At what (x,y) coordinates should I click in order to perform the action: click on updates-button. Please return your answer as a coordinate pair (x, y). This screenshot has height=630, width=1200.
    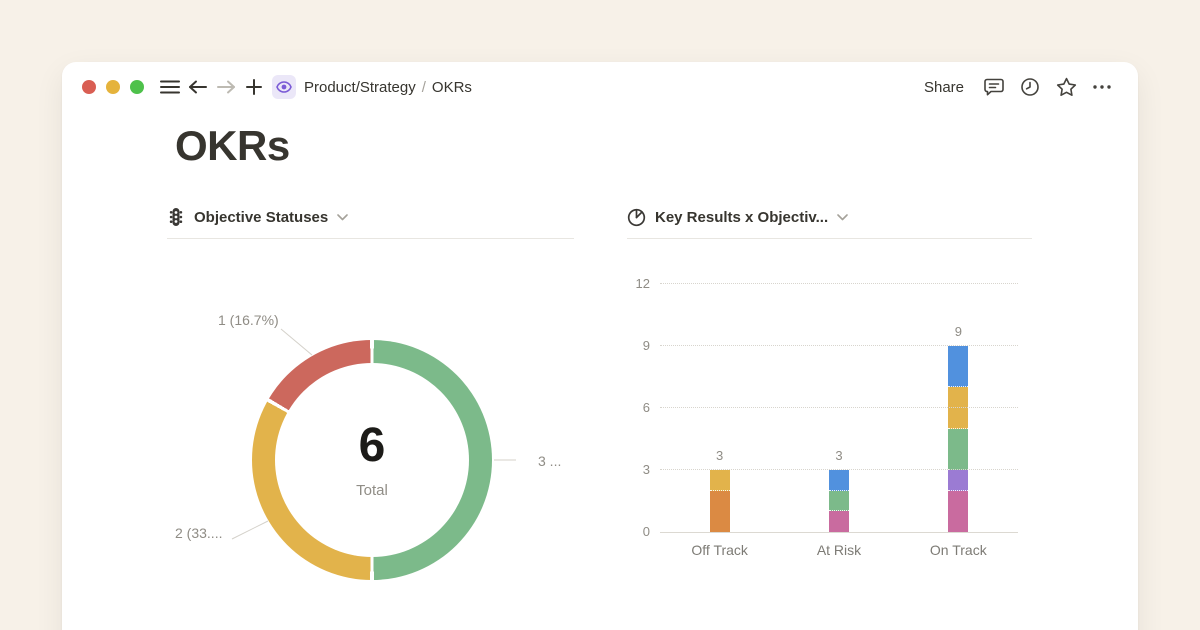
    Looking at the image, I should click on (1030, 87).